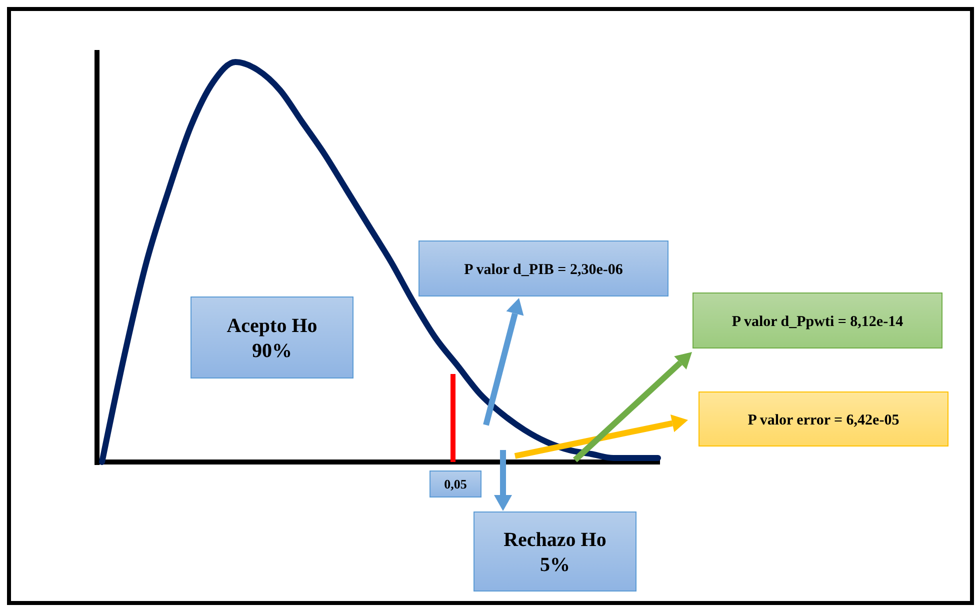  I want to click on annotation: Acepto Ho 90%, so click(272, 338).